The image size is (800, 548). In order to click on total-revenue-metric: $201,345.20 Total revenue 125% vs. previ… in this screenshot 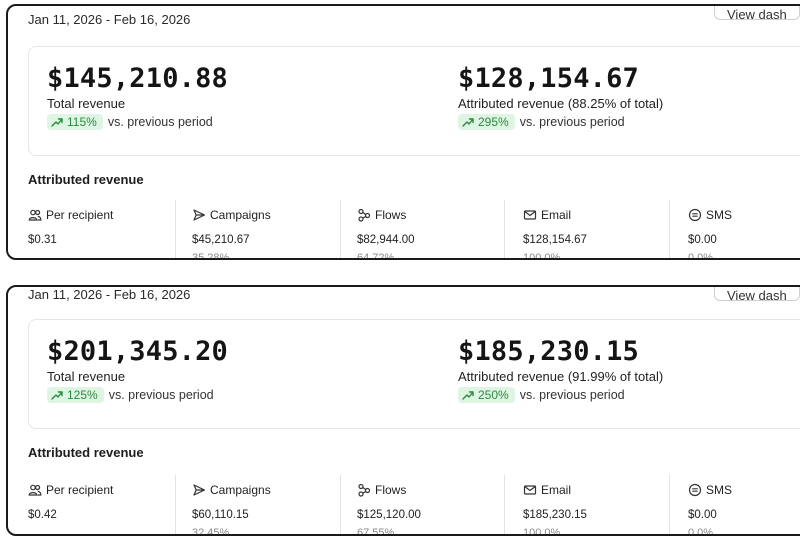, I will do `click(137, 369)`.